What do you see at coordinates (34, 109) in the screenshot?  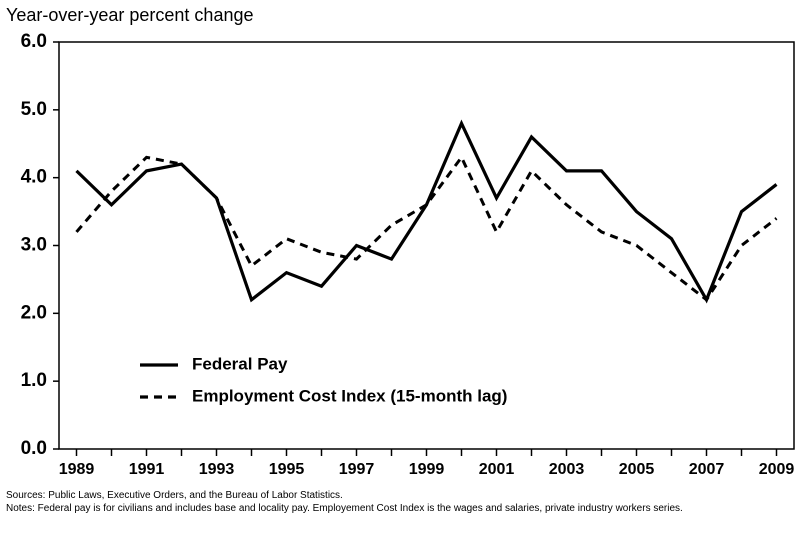 I see `y-tick-label: 5.0` at bounding box center [34, 109].